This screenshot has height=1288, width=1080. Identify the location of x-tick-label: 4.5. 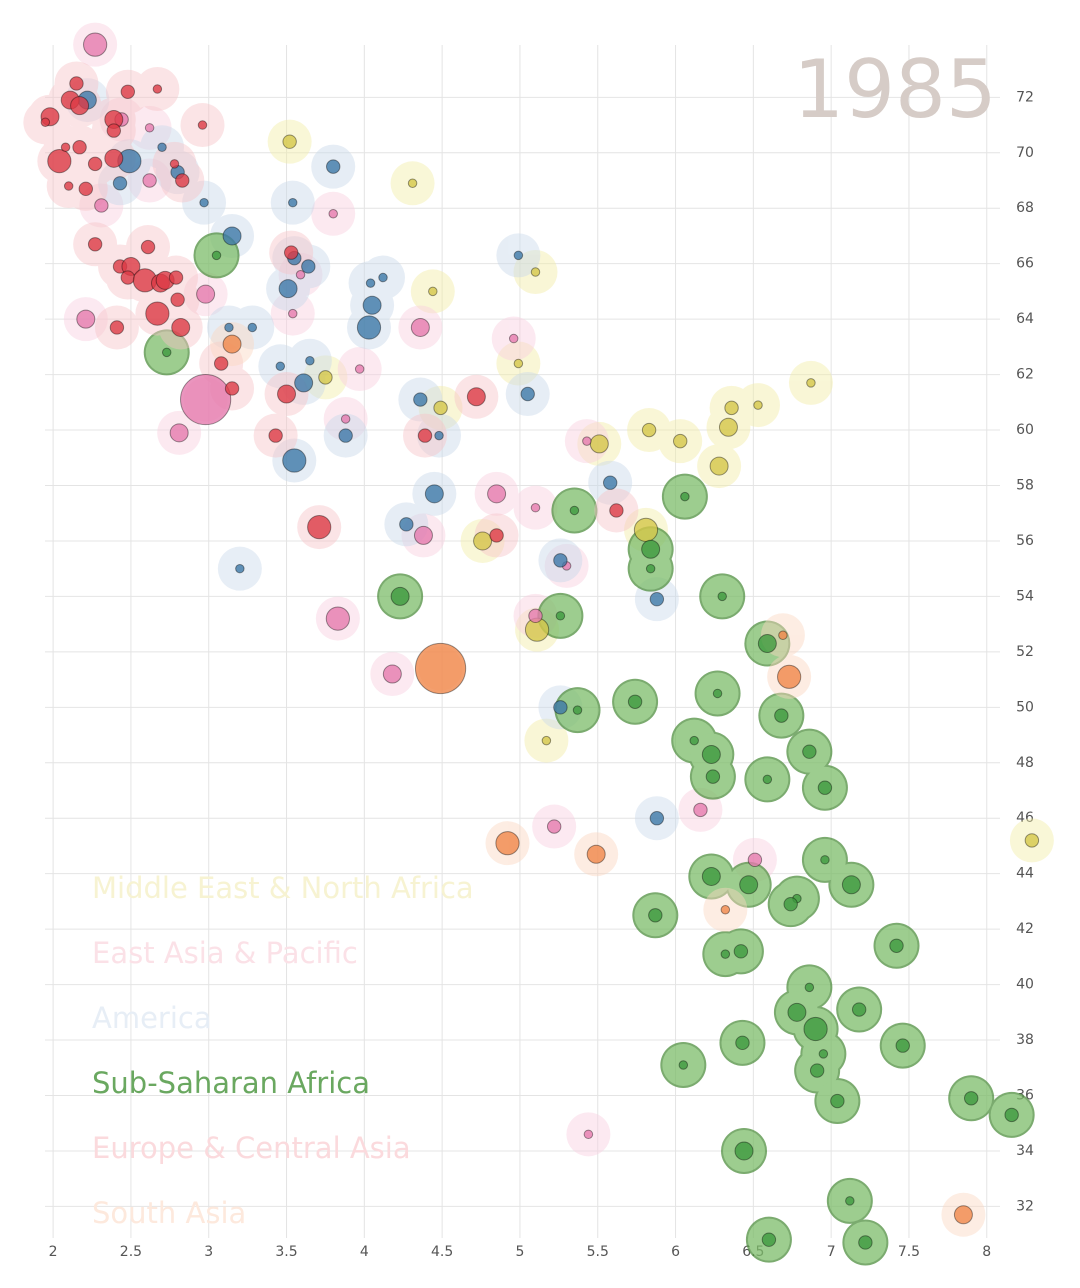
(442, 1252).